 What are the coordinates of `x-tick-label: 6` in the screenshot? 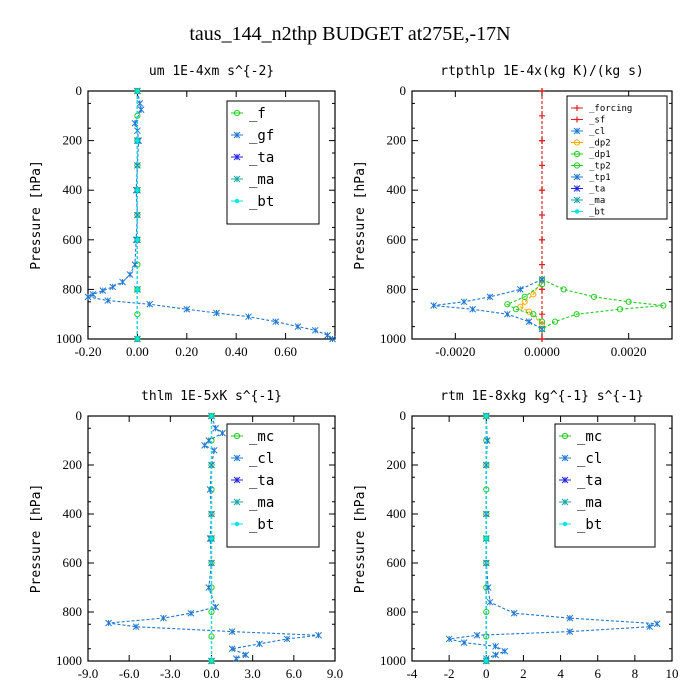 It's located at (597, 673).